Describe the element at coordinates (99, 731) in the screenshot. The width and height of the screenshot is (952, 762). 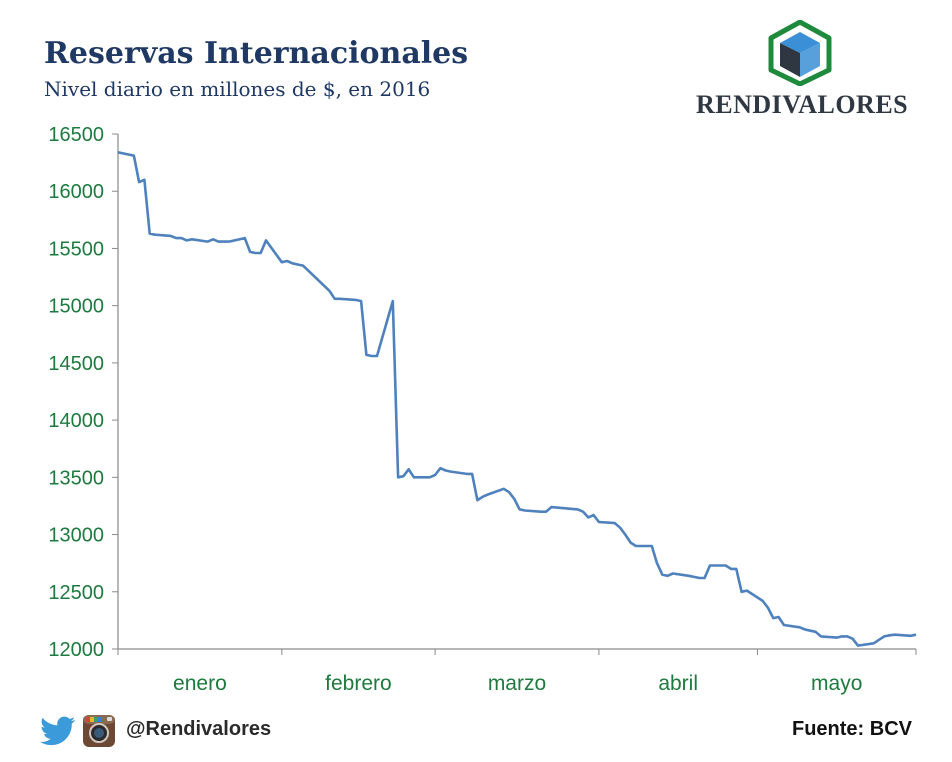
I see `instagram-icon` at that location.